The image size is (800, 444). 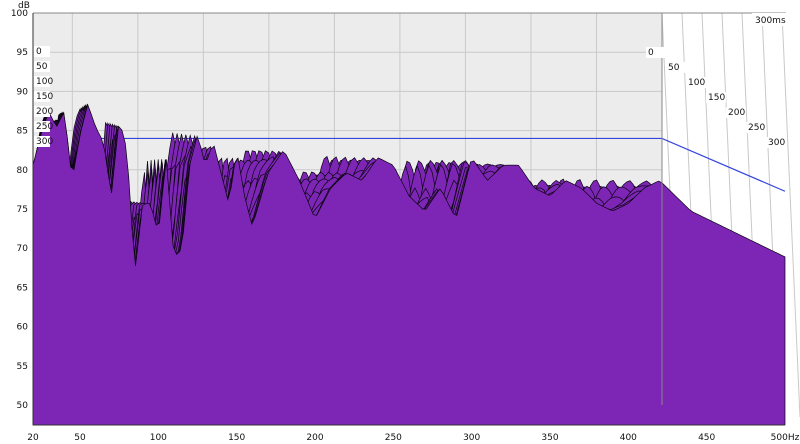 What do you see at coordinates (22, 53) in the screenshot?
I see `y-tick-label: 95` at bounding box center [22, 53].